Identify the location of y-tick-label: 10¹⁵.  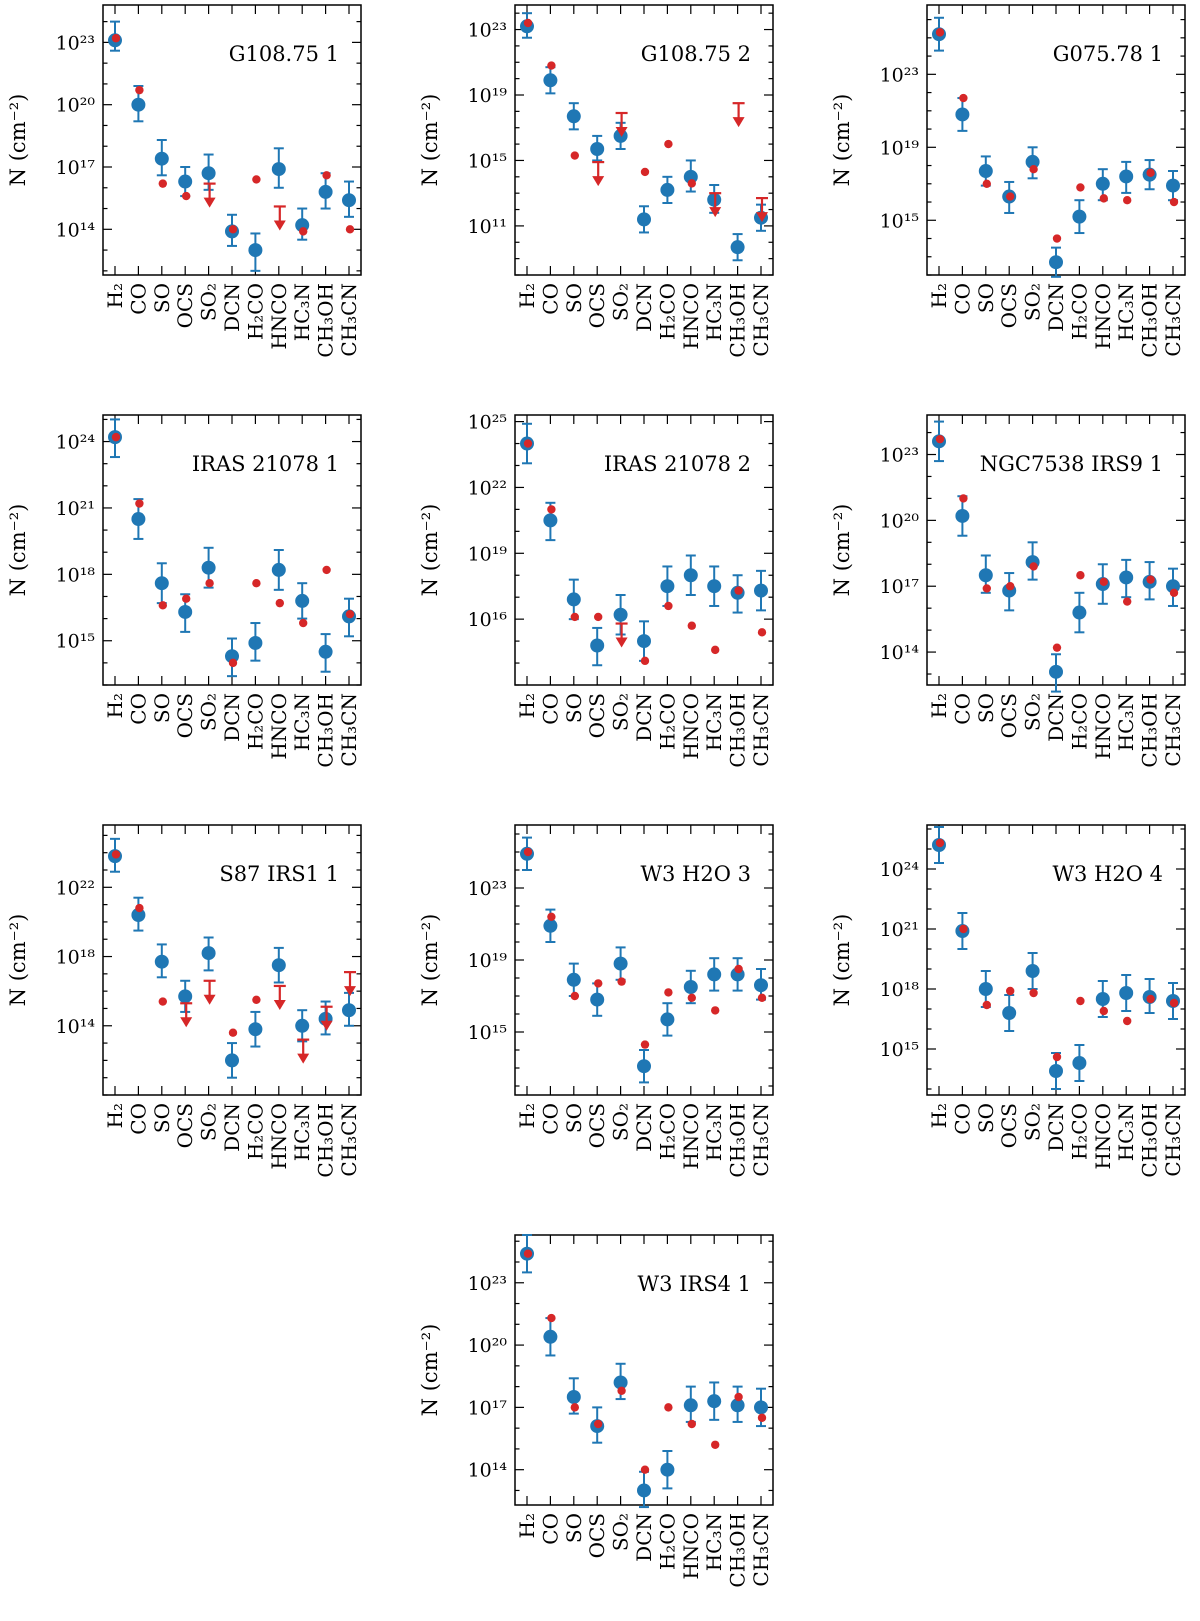
(75, 642).